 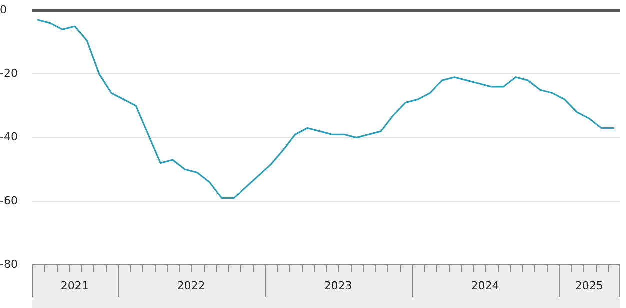 What do you see at coordinates (9, 73) in the screenshot?
I see `y-tick-label: -20` at bounding box center [9, 73].